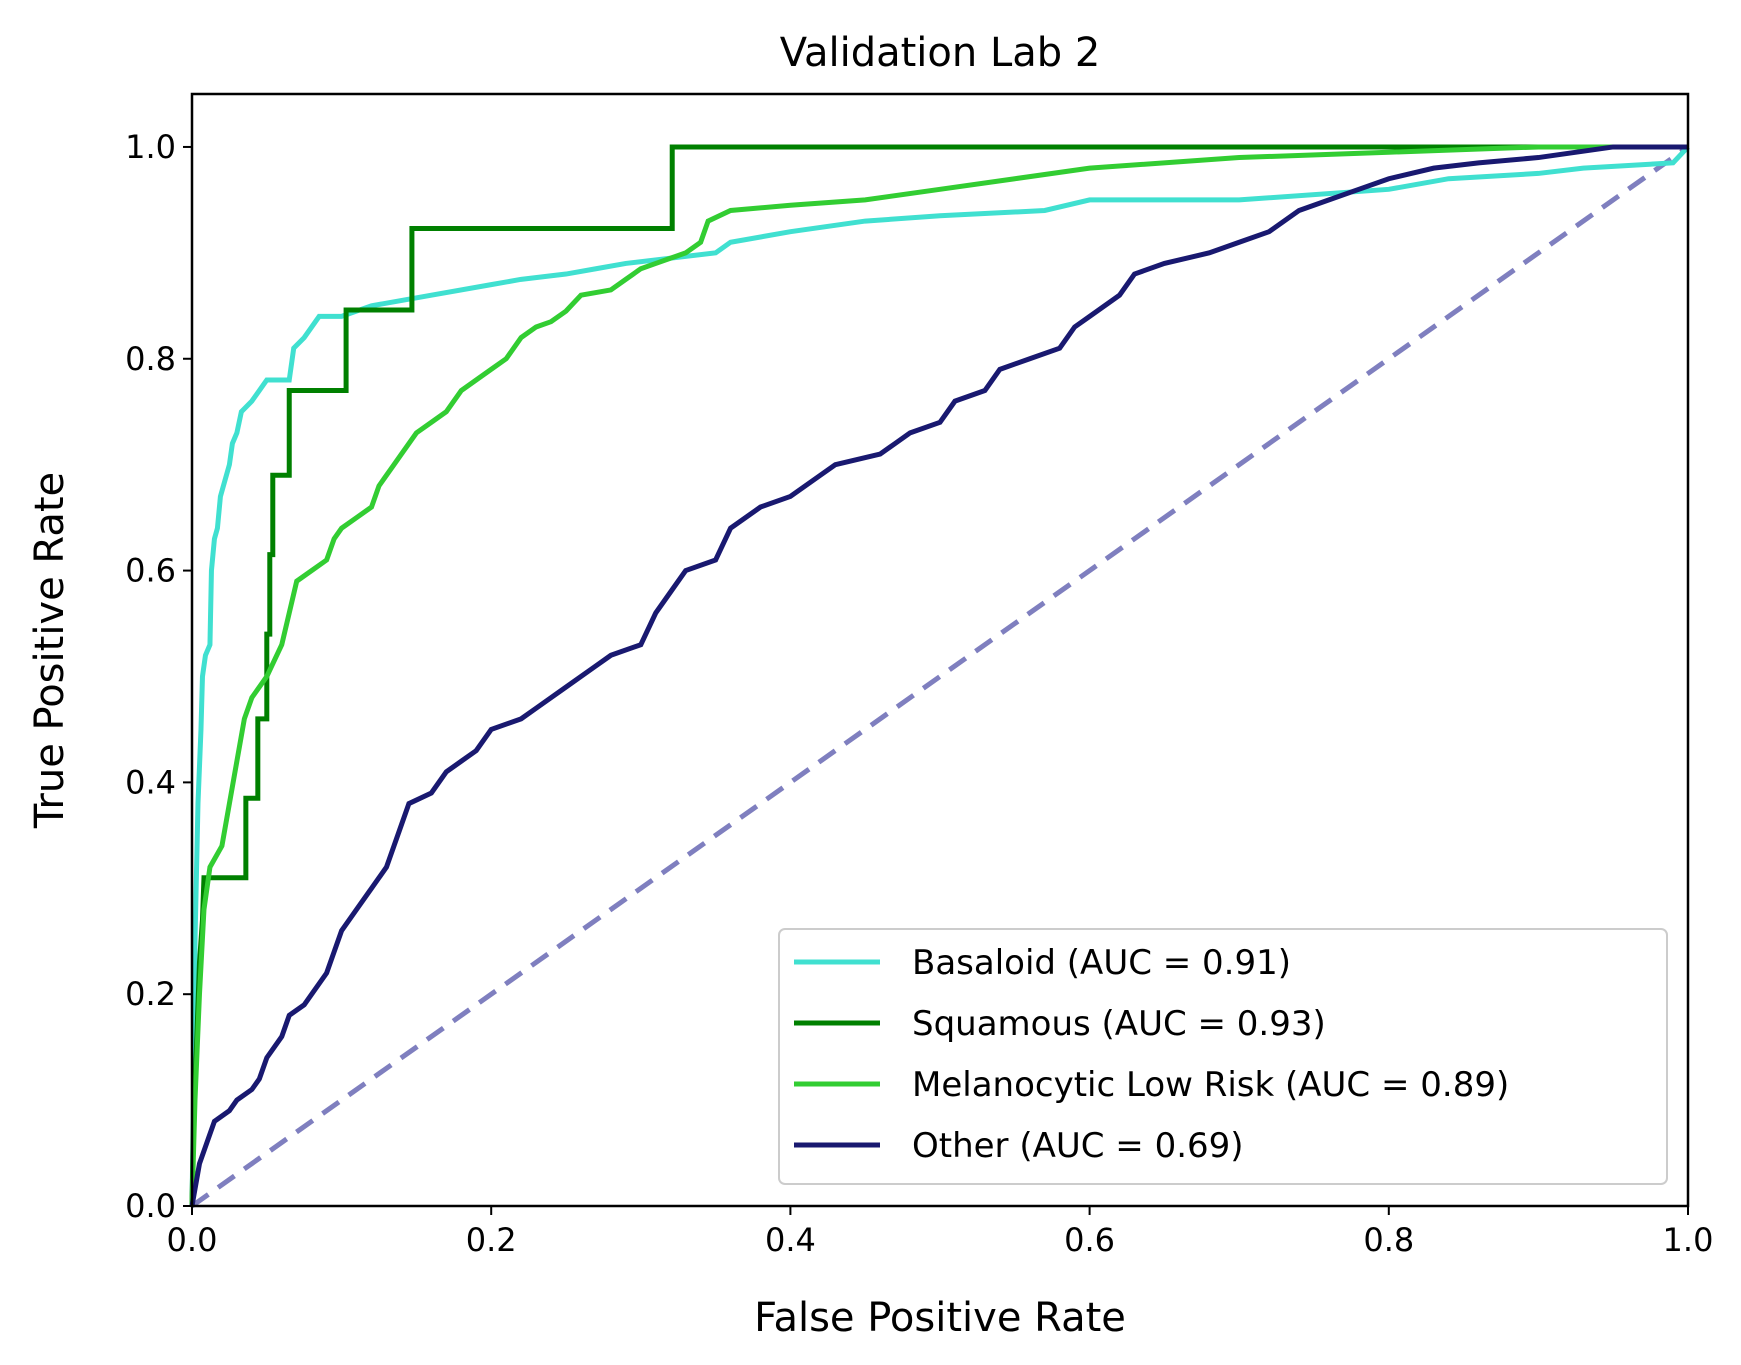 This screenshot has height=1365, width=1741. I want to click on legend-box, so click(1223, 1056).